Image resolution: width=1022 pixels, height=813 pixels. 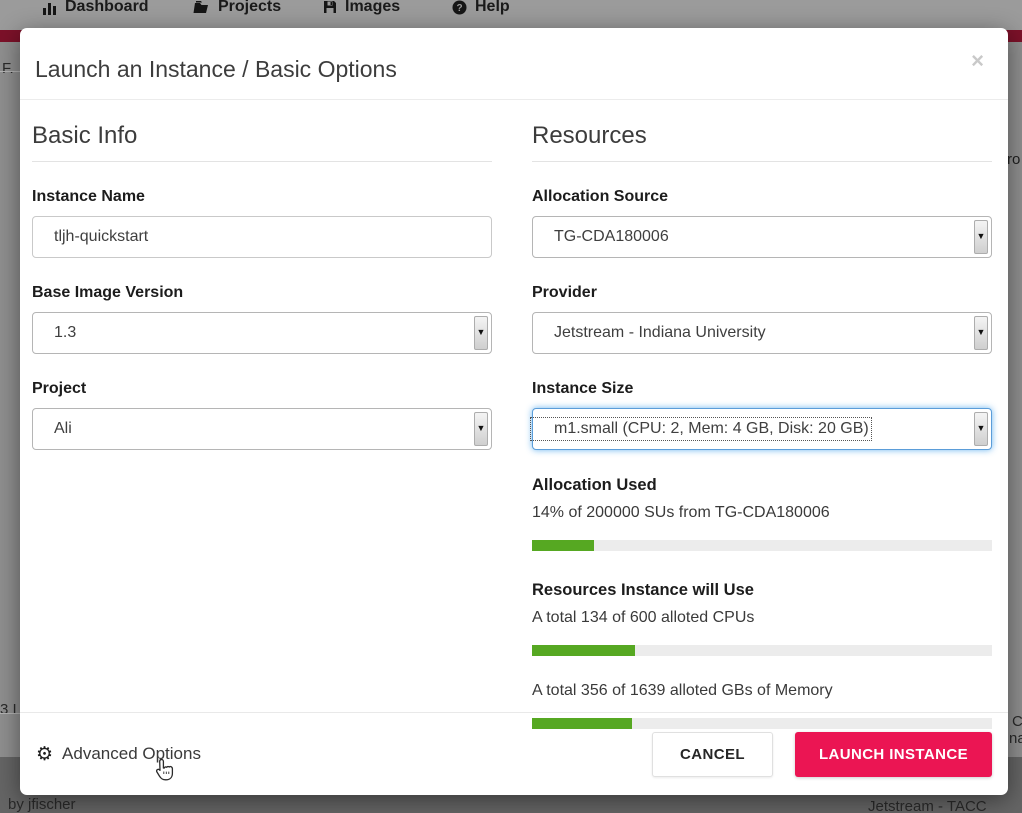 I want to click on project-select: Ali ▼, so click(x=262, y=429).